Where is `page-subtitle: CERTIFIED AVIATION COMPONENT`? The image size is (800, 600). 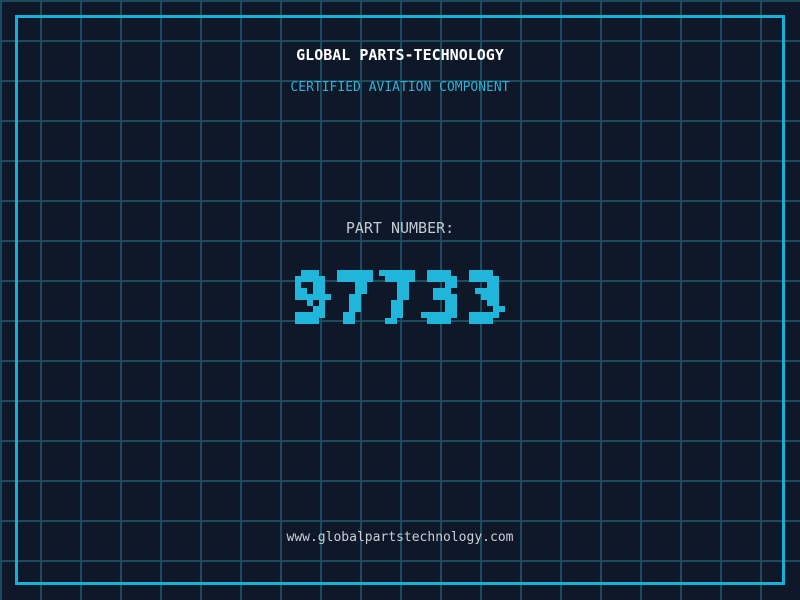
page-subtitle: CERTIFIED AVIATION COMPONENT is located at coordinates (400, 87).